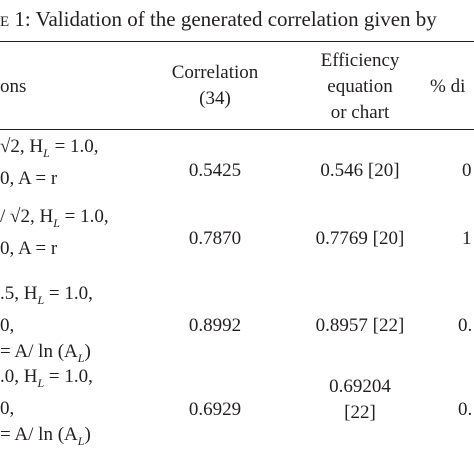 Image resolution: width=474 pixels, height=474 pixels. Describe the element at coordinates (87, 351) in the screenshot. I see `row-3-cond-line3-tail: )` at that location.